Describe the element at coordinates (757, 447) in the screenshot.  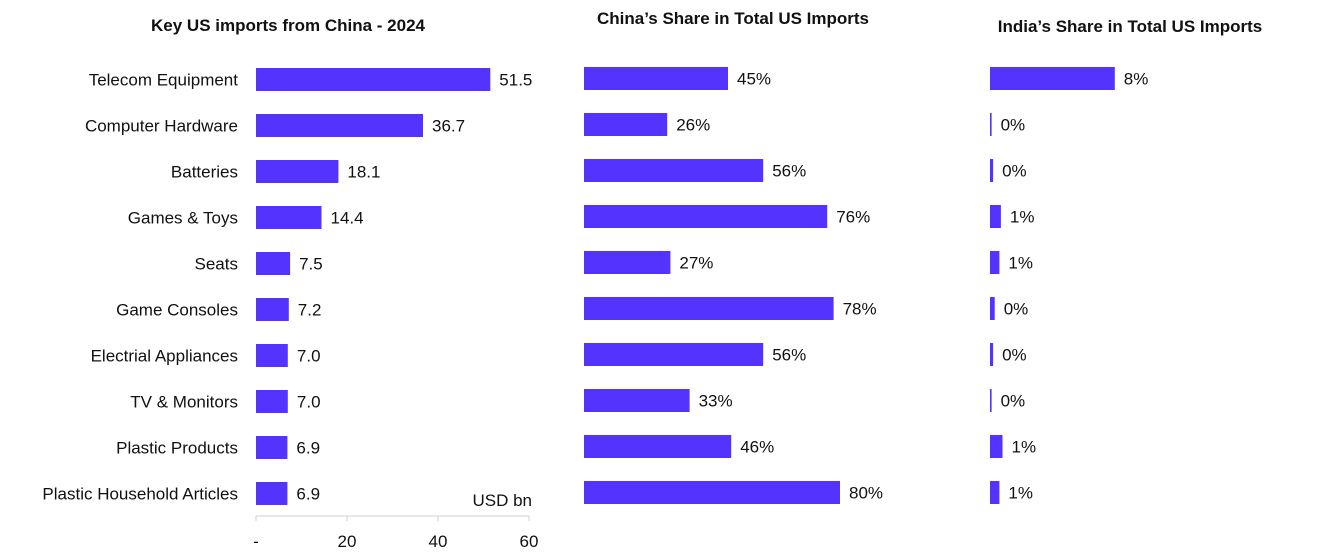
I see `china-share-value-label-9: 46%` at that location.